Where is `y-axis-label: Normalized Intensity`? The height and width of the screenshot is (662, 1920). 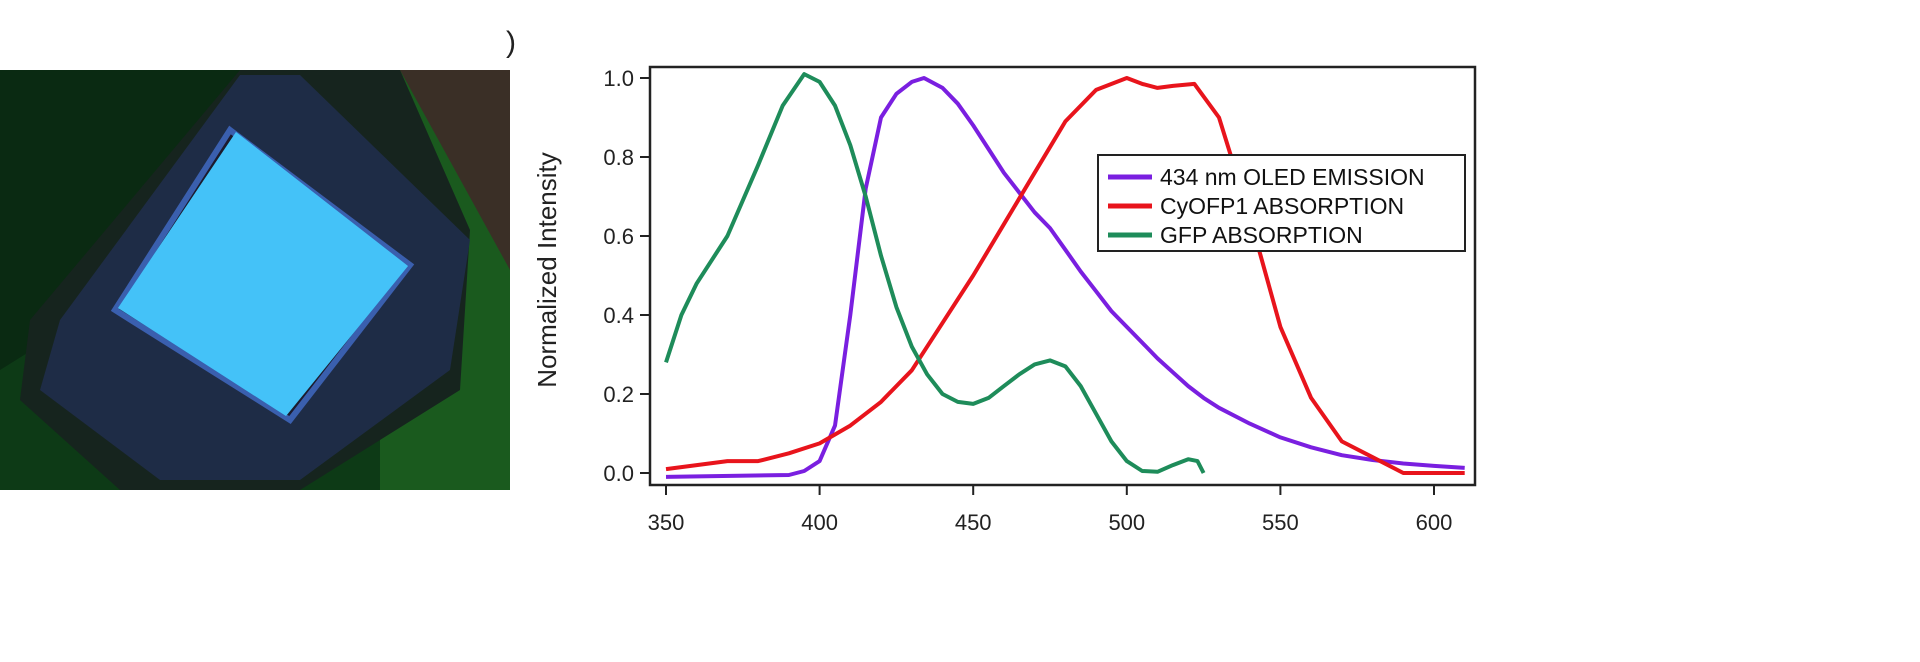 y-axis-label: Normalized Intensity is located at coordinates (547, 270).